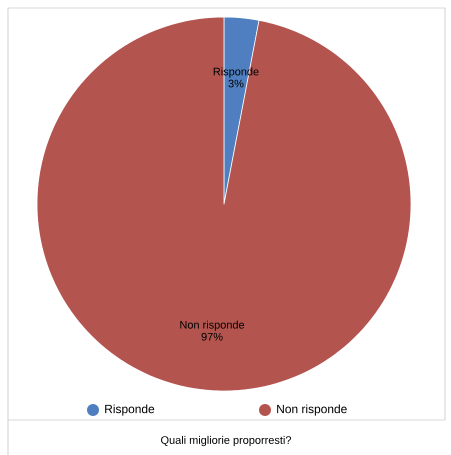 The height and width of the screenshot is (455, 451). What do you see at coordinates (236, 84) in the screenshot?
I see `data-label: 3%` at bounding box center [236, 84].